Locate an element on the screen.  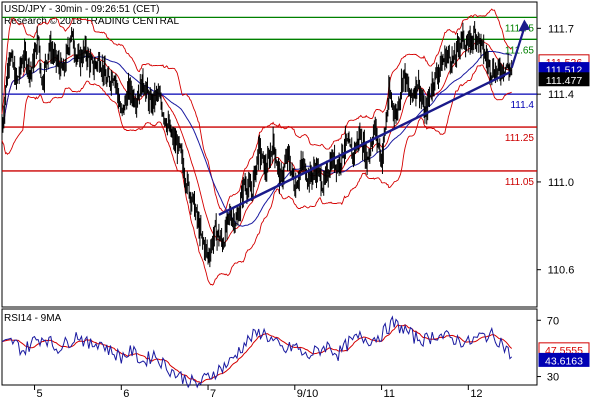
rsi-title: RSI14 - 9MA is located at coordinates (33, 318).